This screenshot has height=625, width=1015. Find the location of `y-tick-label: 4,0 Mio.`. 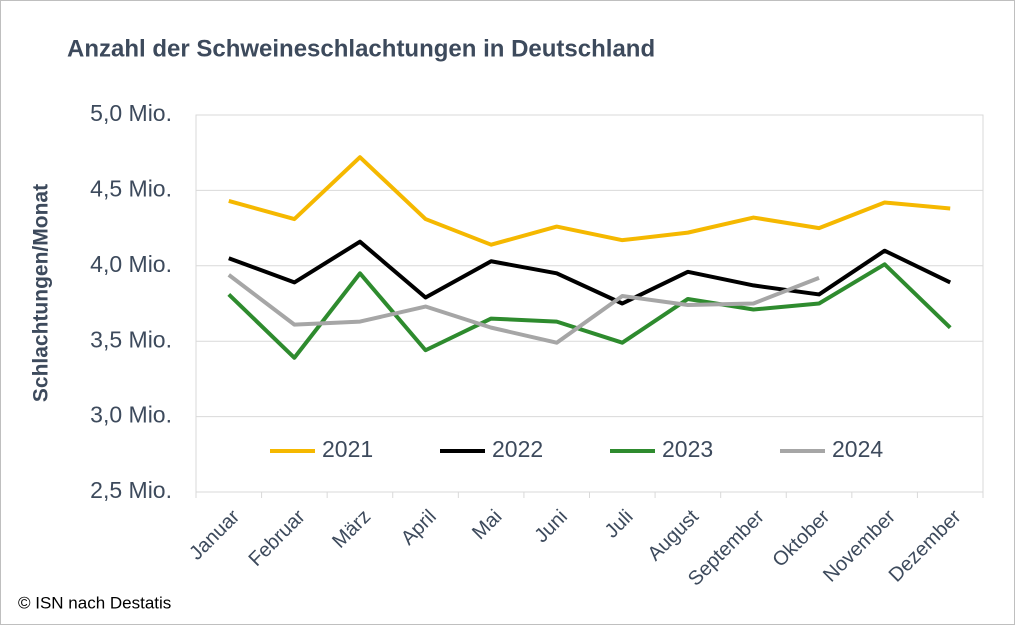

y-tick-label: 4,0 Mio. is located at coordinates (131, 264).